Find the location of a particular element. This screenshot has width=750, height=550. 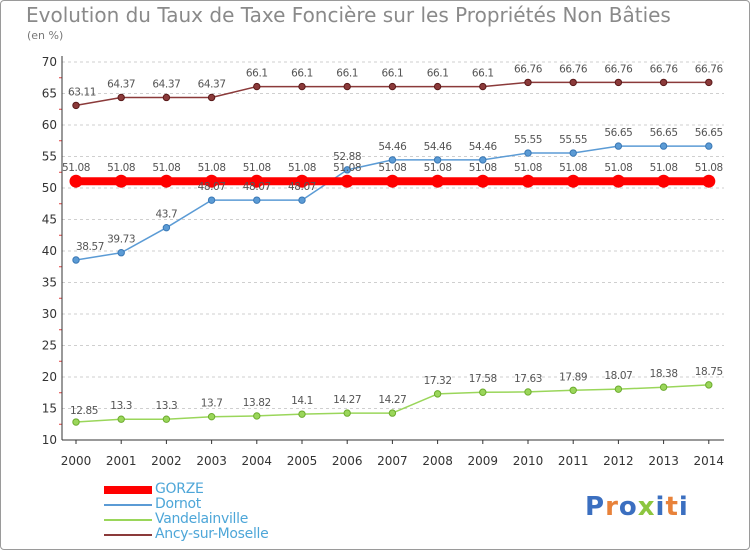

data-label: 17.58 is located at coordinates (483, 379).